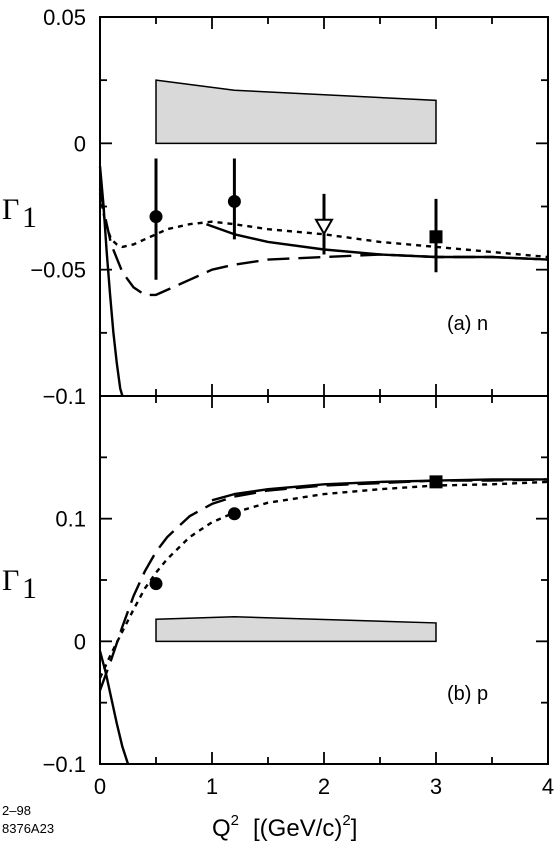 The height and width of the screenshot is (841, 554). What do you see at coordinates (436, 786) in the screenshot?
I see `proton-xtick-label: 3` at bounding box center [436, 786].